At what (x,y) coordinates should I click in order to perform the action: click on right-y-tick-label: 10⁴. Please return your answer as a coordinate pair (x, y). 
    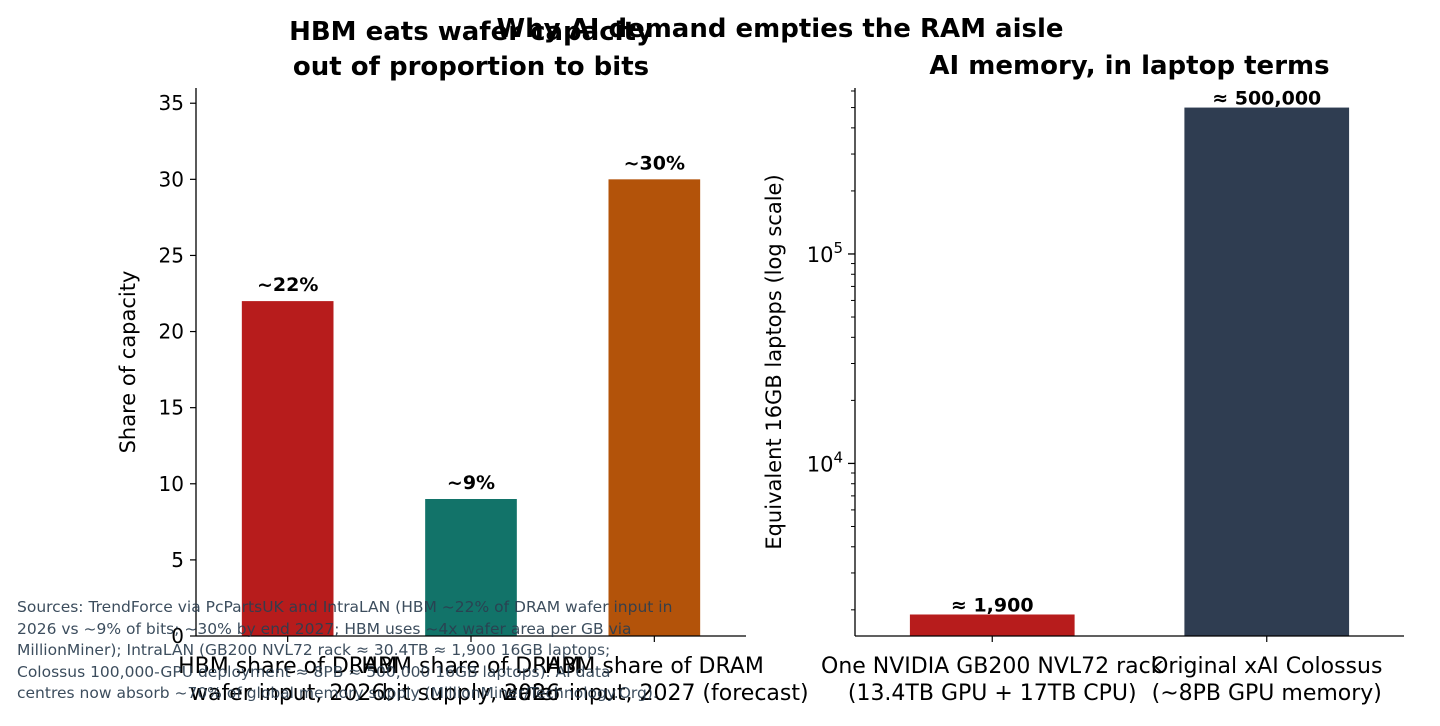
    Looking at the image, I should click on (825, 462).